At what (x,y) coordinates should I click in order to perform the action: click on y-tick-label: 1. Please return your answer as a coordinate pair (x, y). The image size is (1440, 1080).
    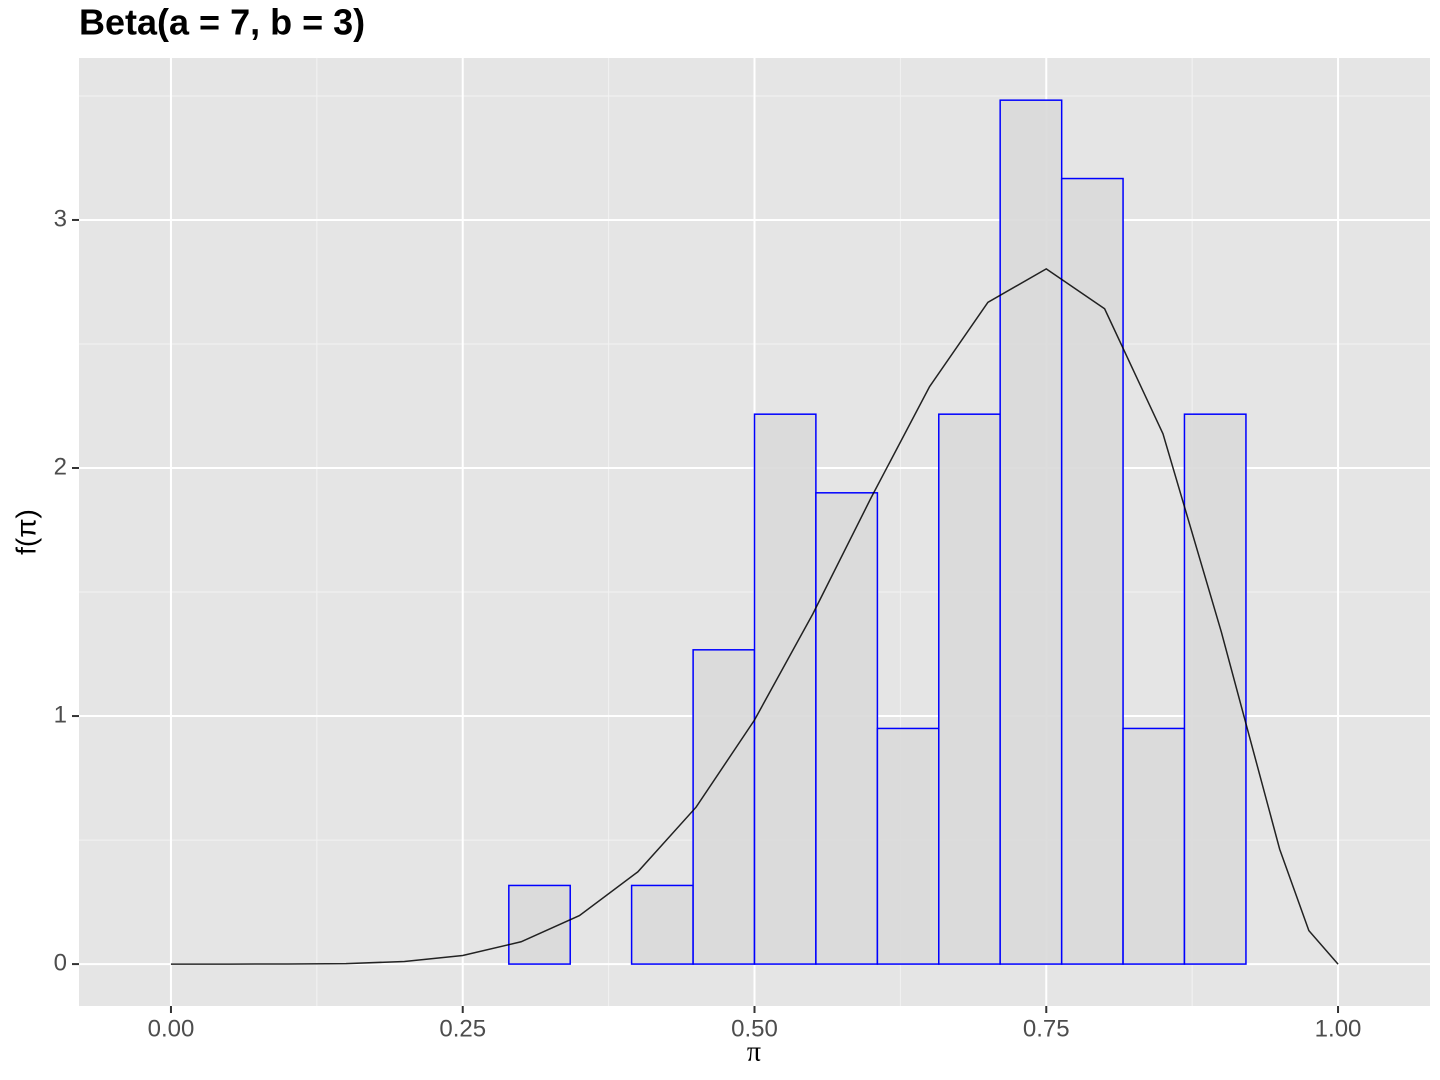
    Looking at the image, I should click on (60, 714).